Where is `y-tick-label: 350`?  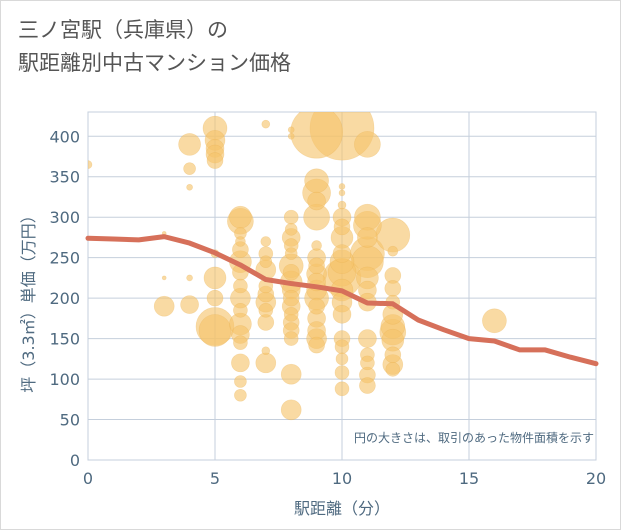 y-tick-label: 350 is located at coordinates (64, 177).